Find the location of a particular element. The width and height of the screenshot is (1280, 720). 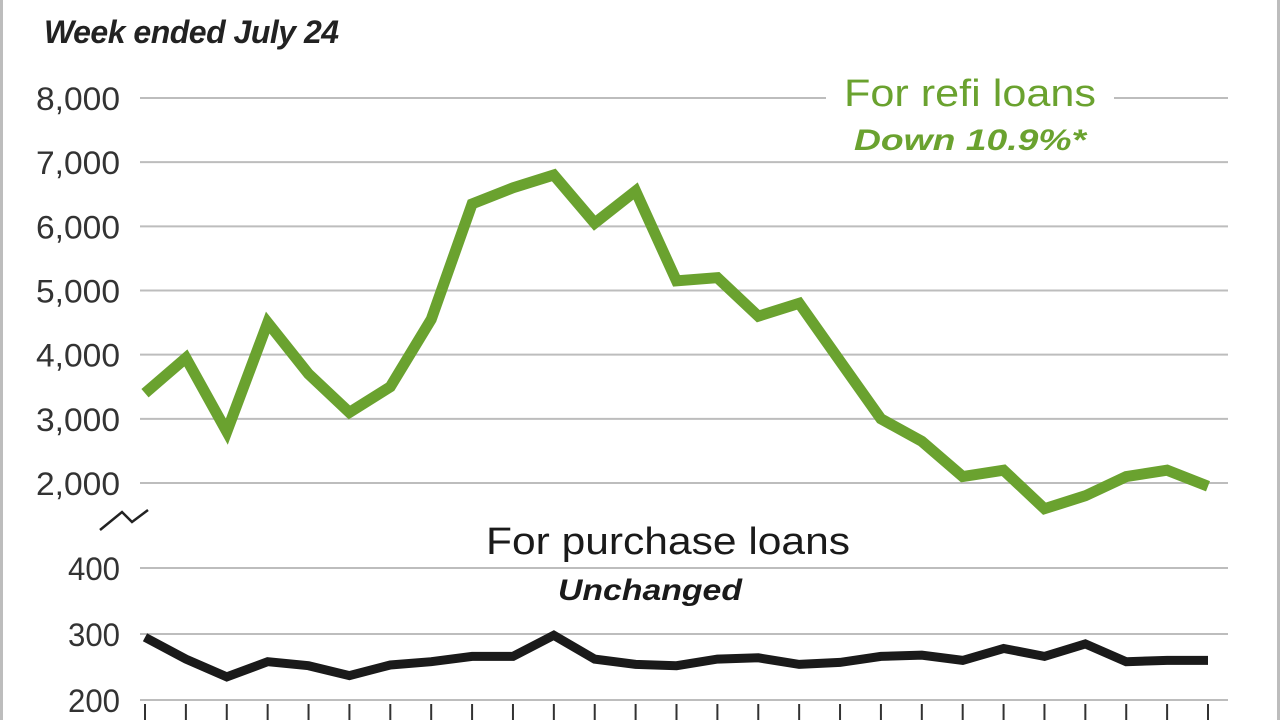

refi-title: For refi loans is located at coordinates (970, 94).